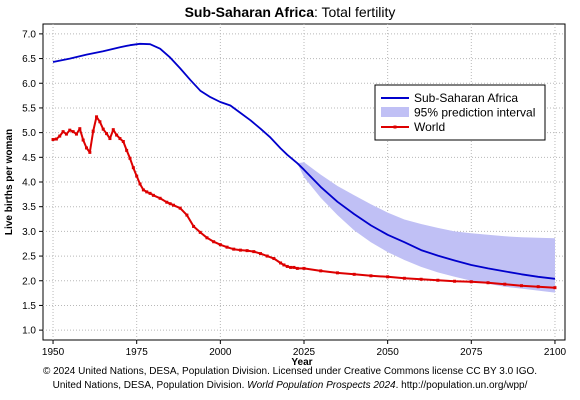  I want to click on chart-title: Sub-Saharan Africa: Total fertility, so click(290, 12).